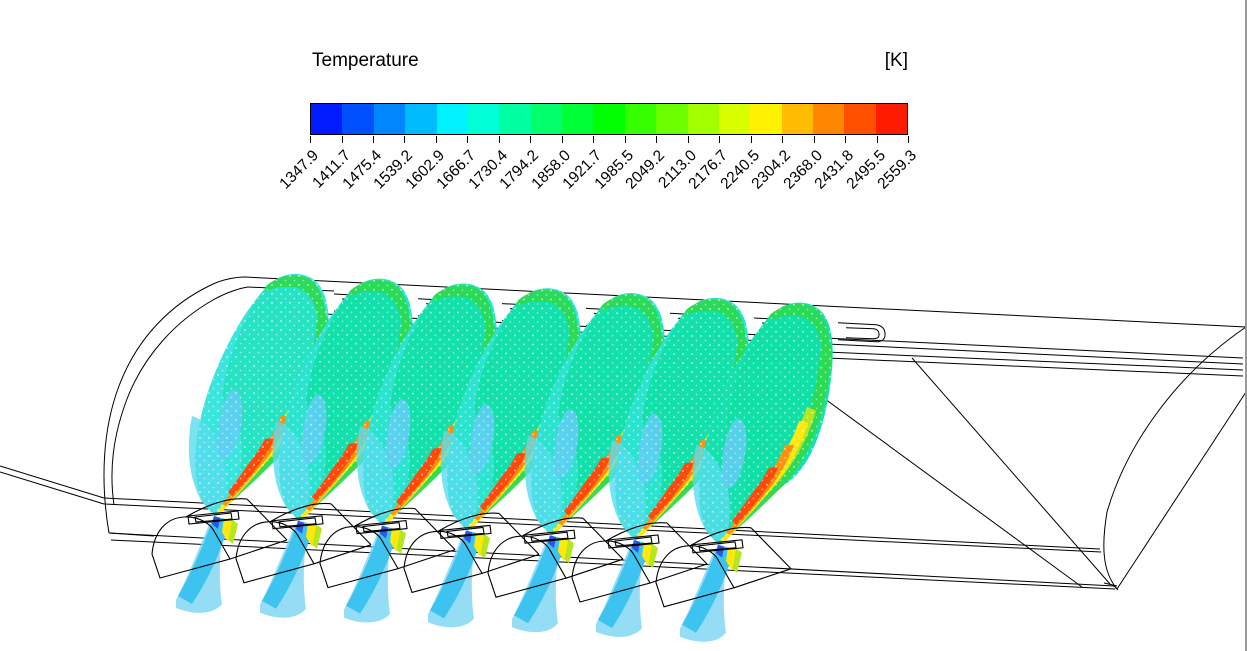 The image size is (1247, 651). I want to click on ridge-line, so click(745, 302).